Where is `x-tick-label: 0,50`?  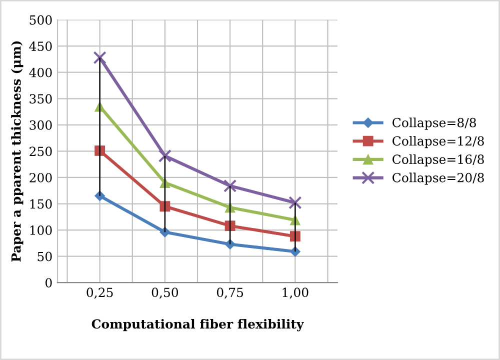 x-tick-label: 0,50 is located at coordinates (165, 293).